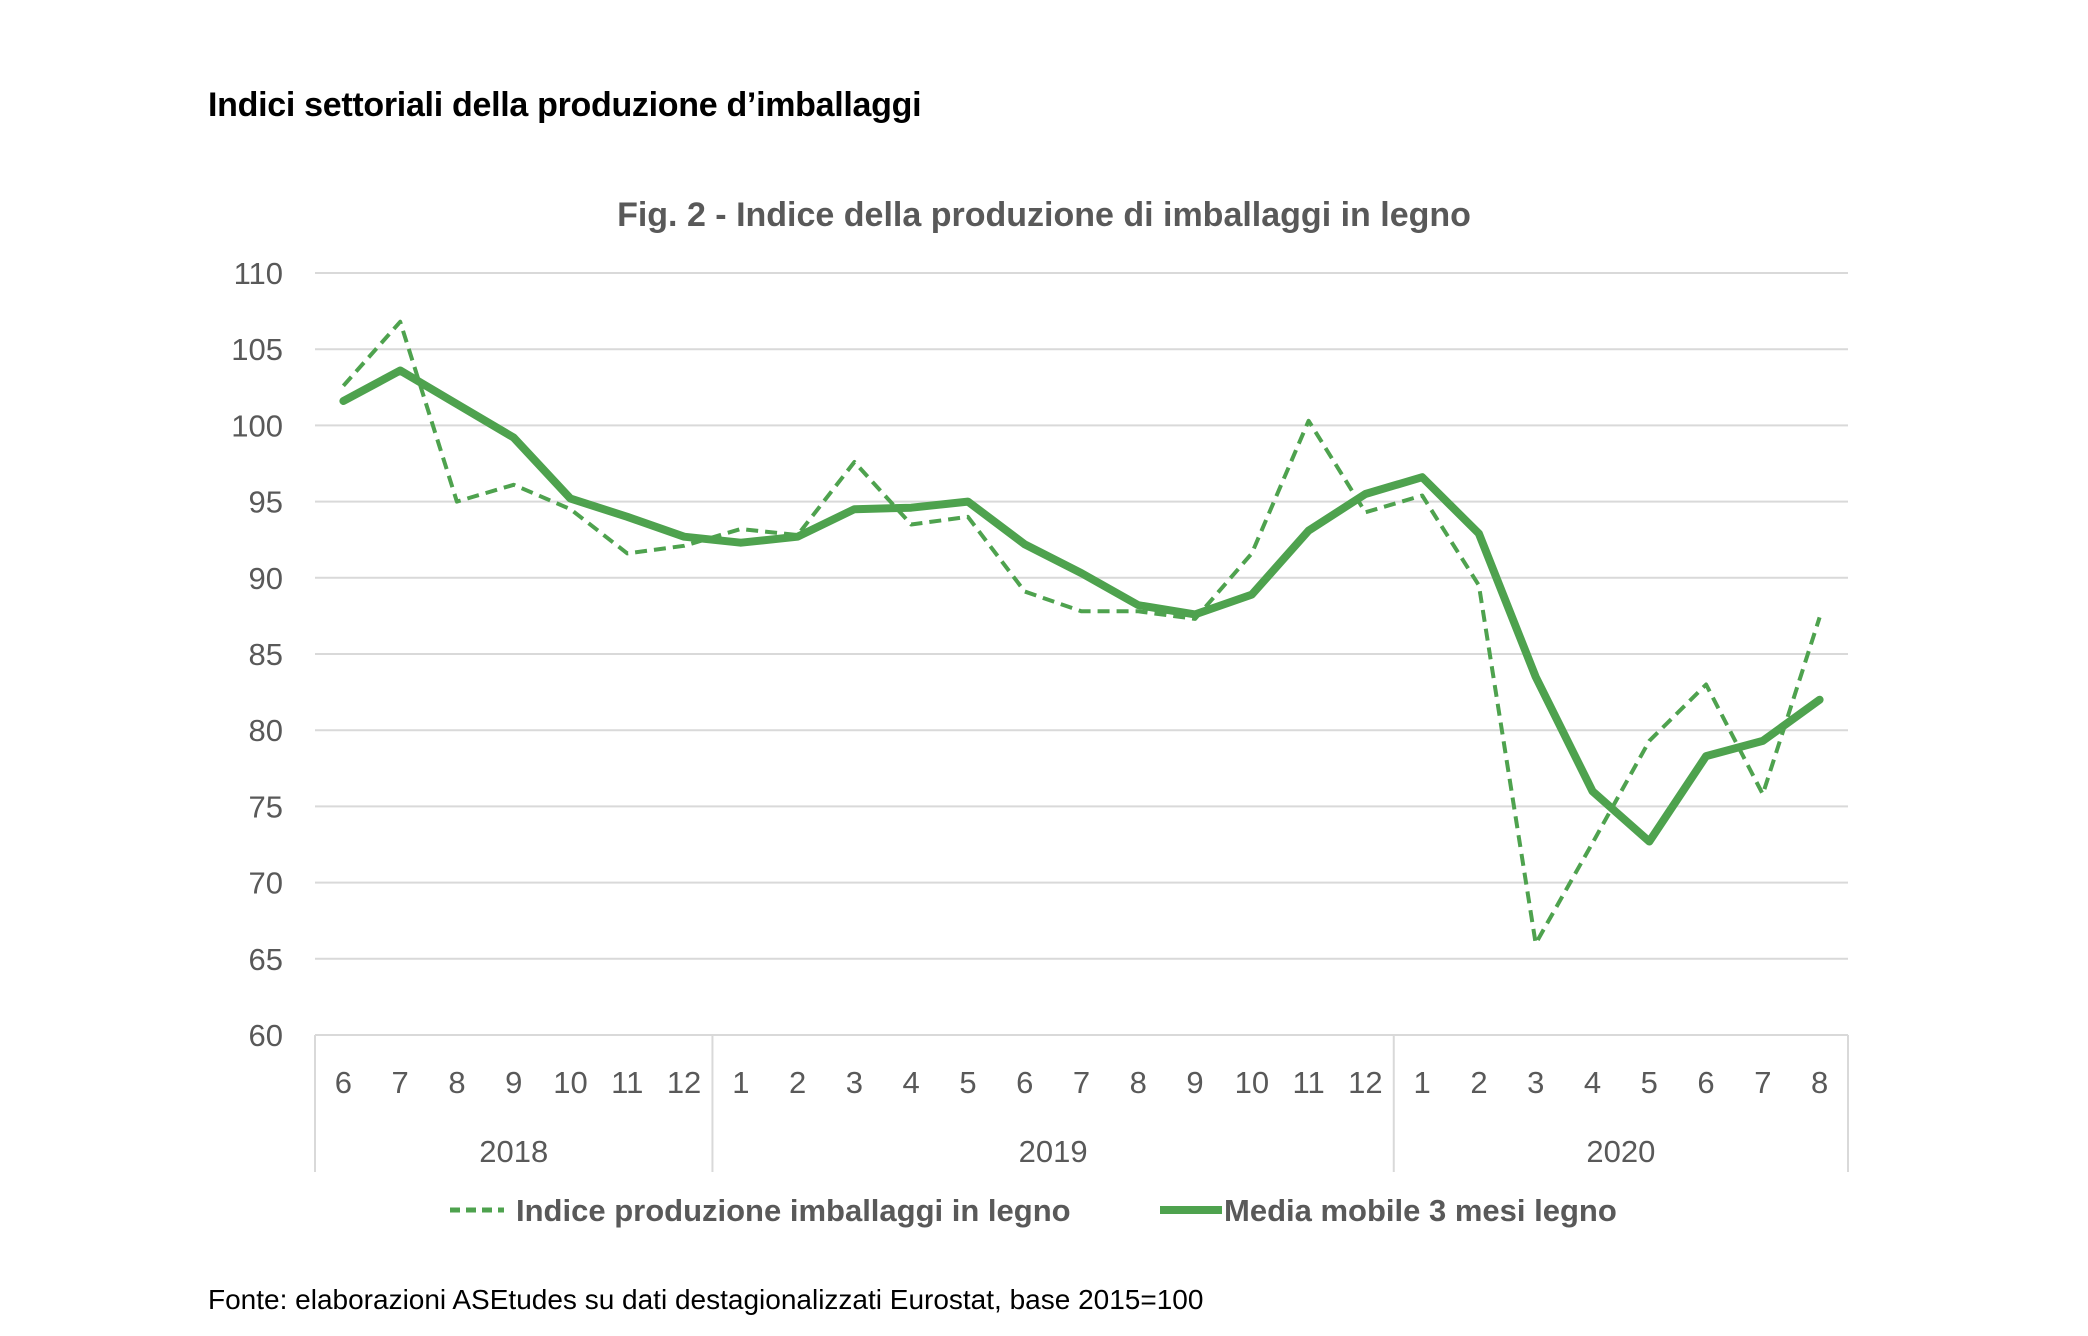  I want to click on y-tick-label: 75, so click(266, 806).